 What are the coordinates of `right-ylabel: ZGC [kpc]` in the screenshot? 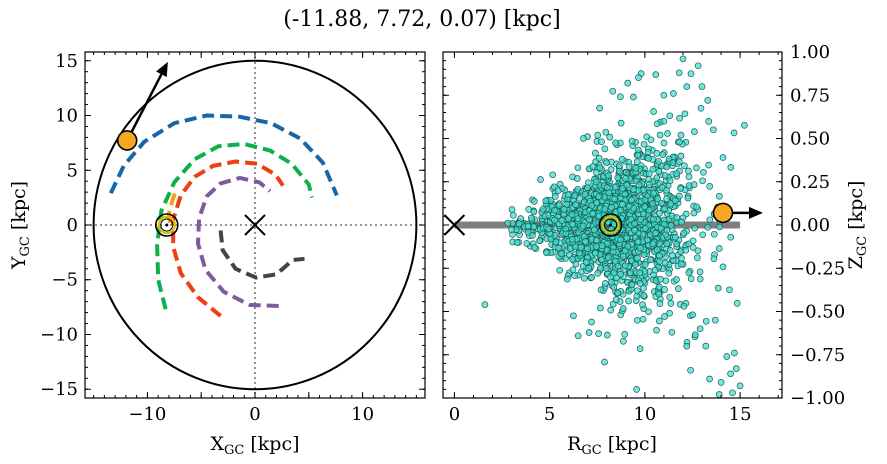 It's located at (857, 225).